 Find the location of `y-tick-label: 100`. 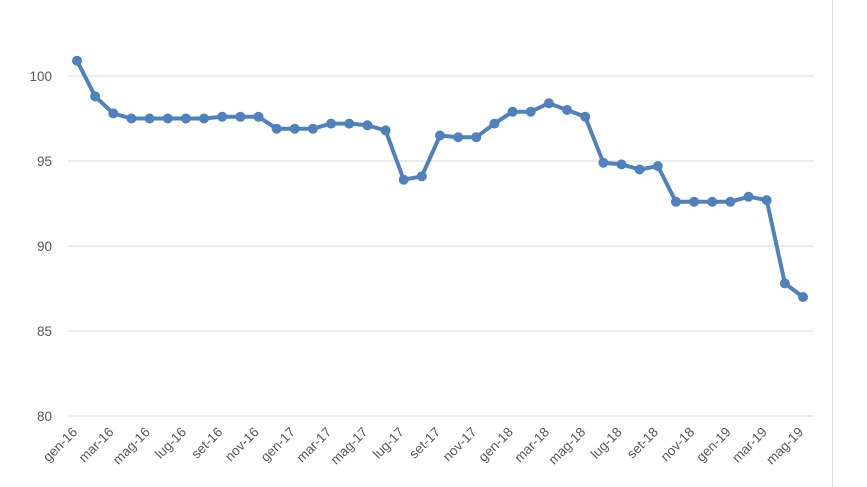

y-tick-label: 100 is located at coordinates (40, 76).